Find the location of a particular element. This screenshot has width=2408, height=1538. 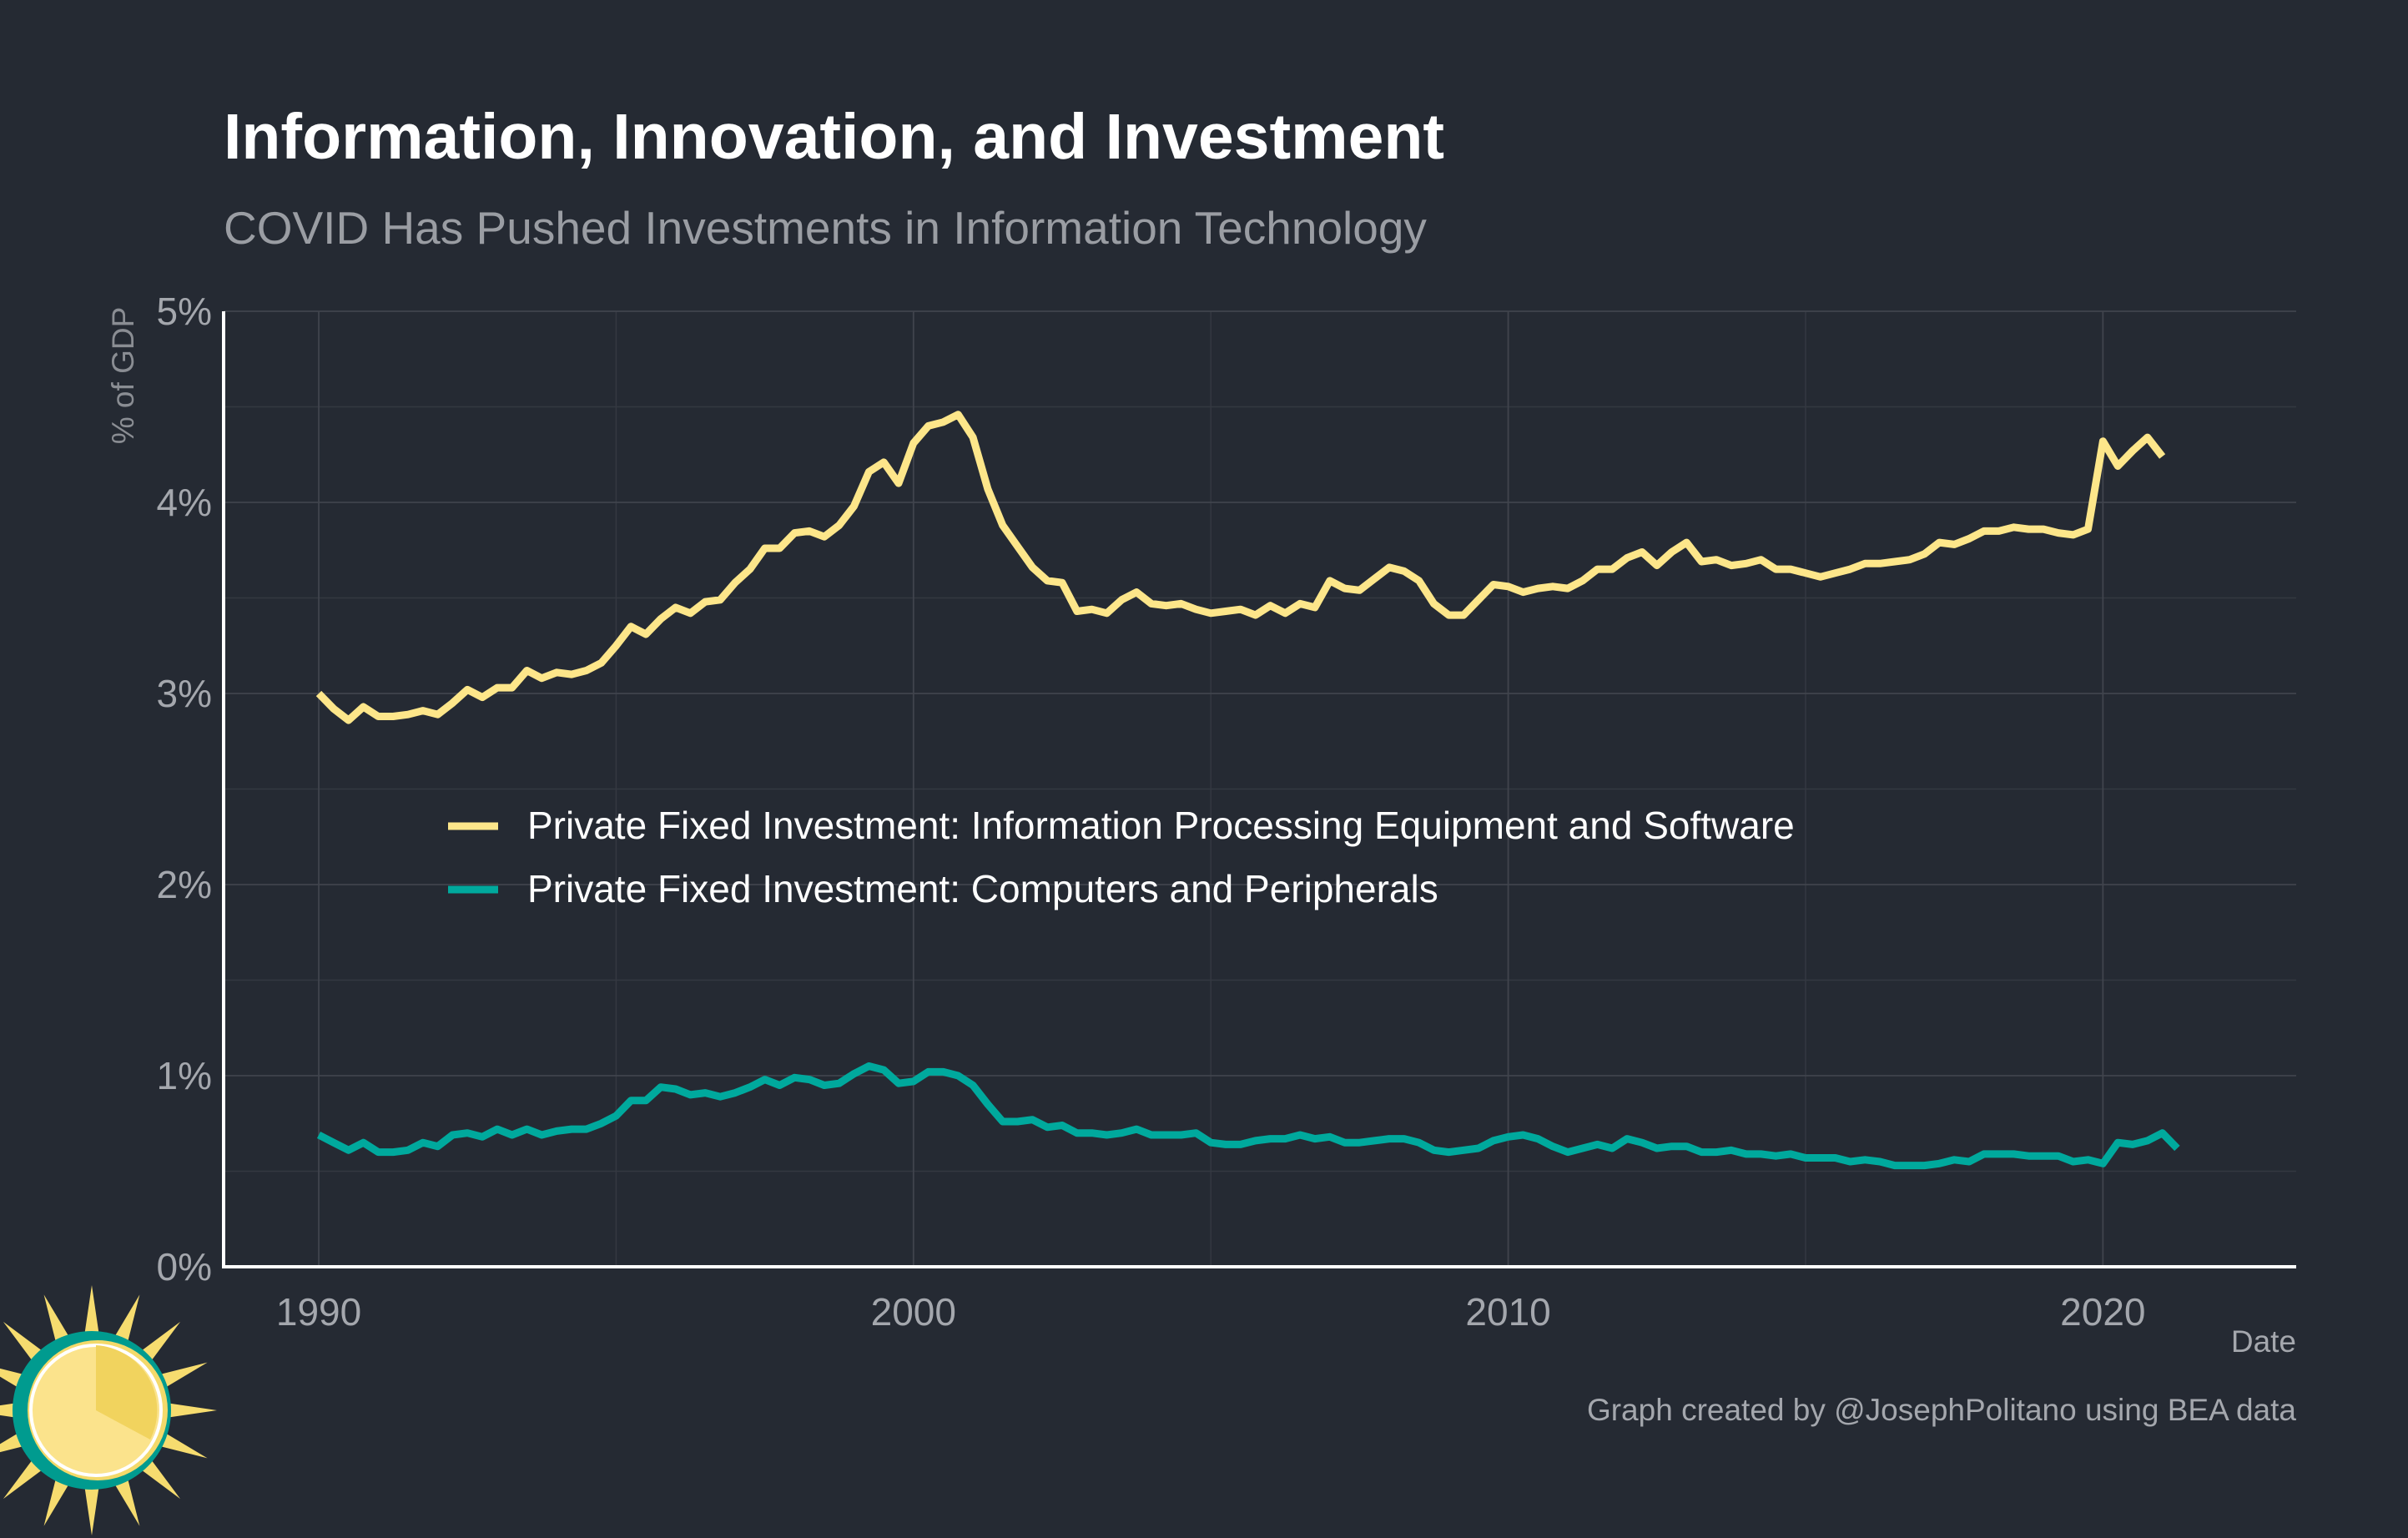

x-tick-label: 1990 is located at coordinates (318, 1312).